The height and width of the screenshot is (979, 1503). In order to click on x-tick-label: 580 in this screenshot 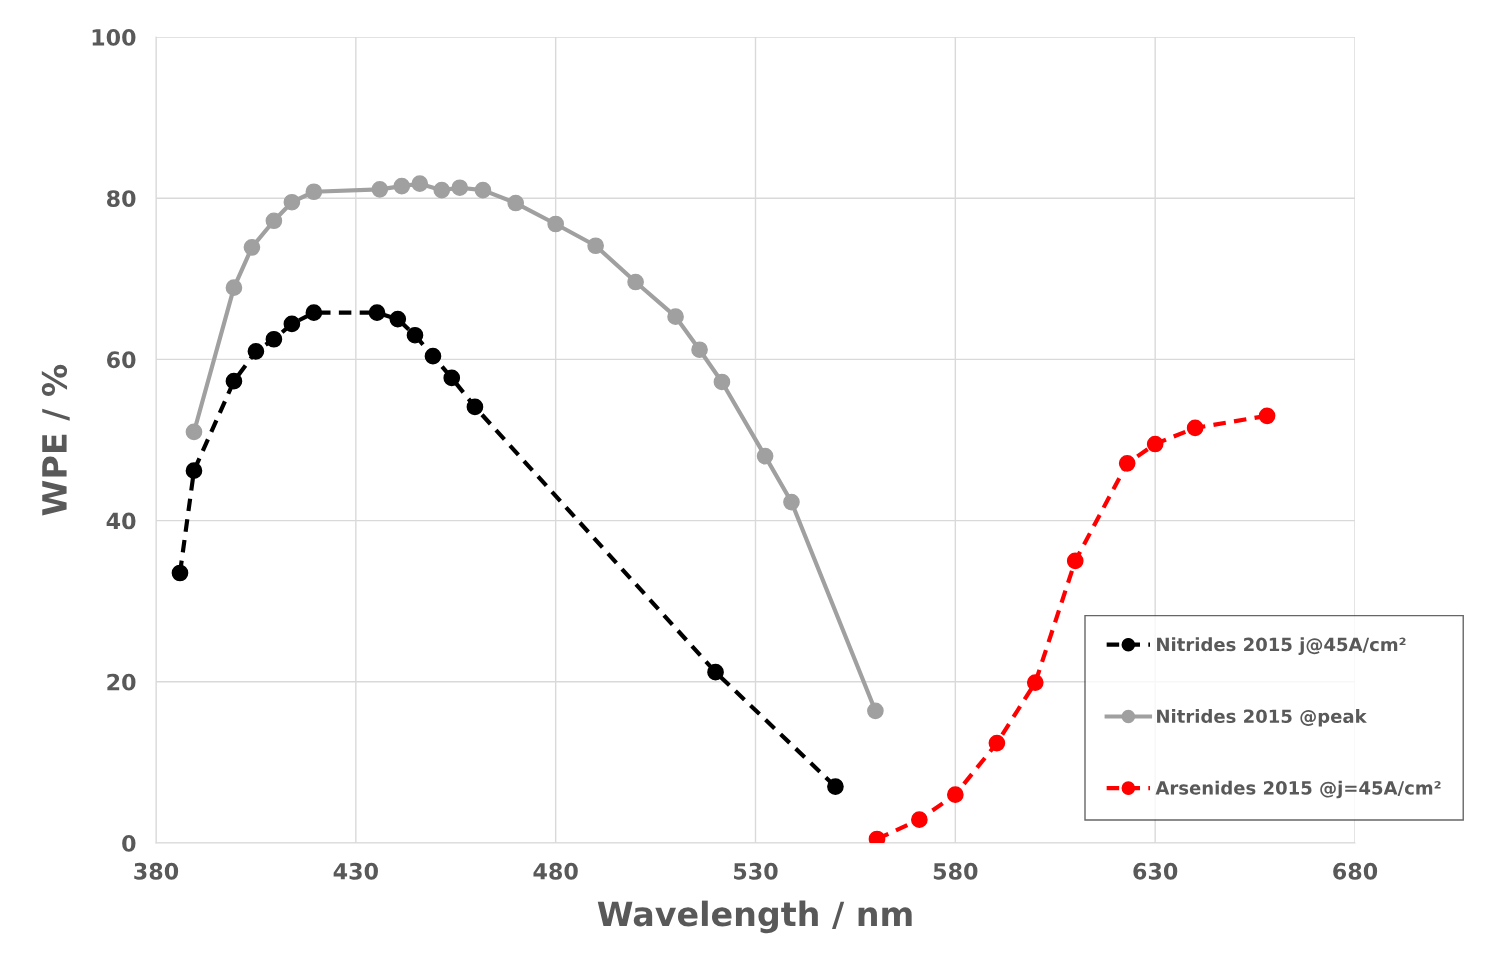, I will do `click(955, 871)`.